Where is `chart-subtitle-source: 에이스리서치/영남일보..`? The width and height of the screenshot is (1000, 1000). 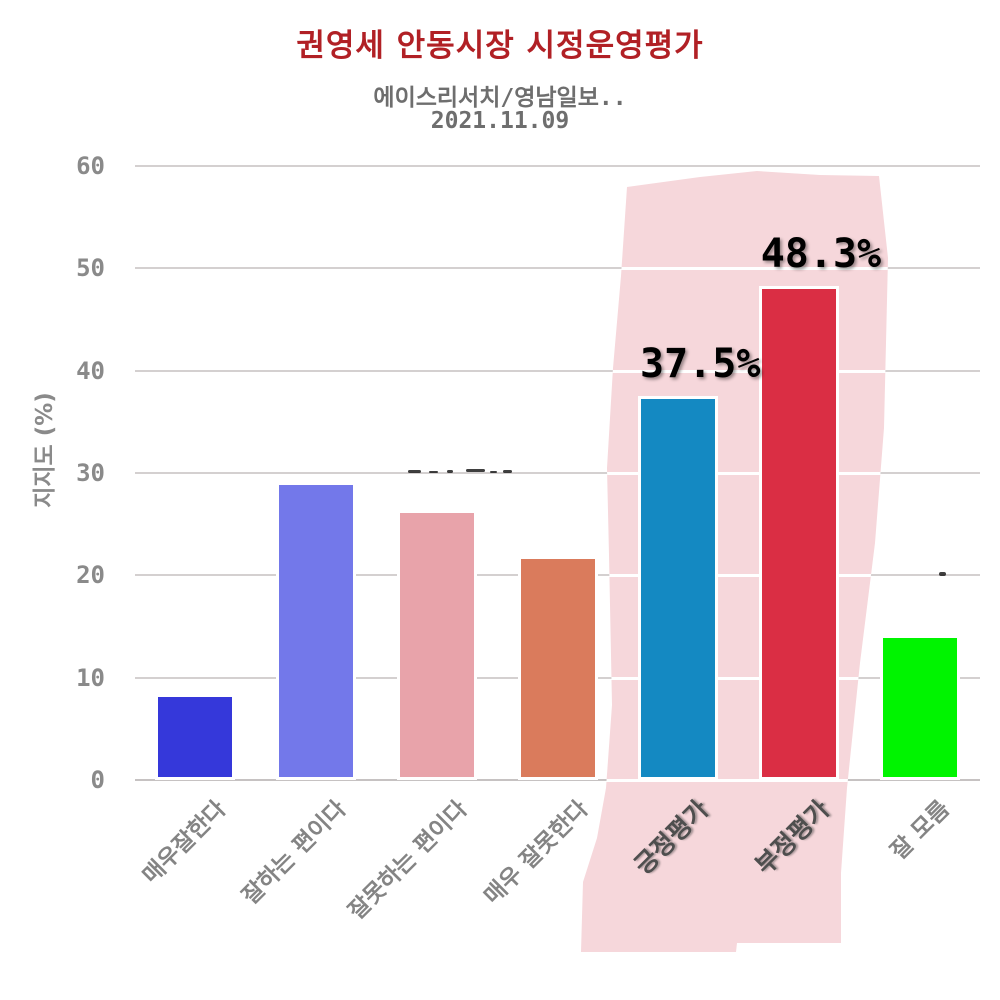 chart-subtitle-source: 에이스리서치/영남일보.. is located at coordinates (500, 98).